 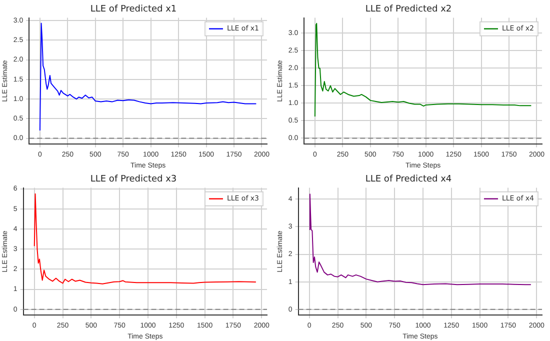 What do you see at coordinates (408, 9) in the screenshot?
I see `chart-title: LLE of Predicted x2` at bounding box center [408, 9].